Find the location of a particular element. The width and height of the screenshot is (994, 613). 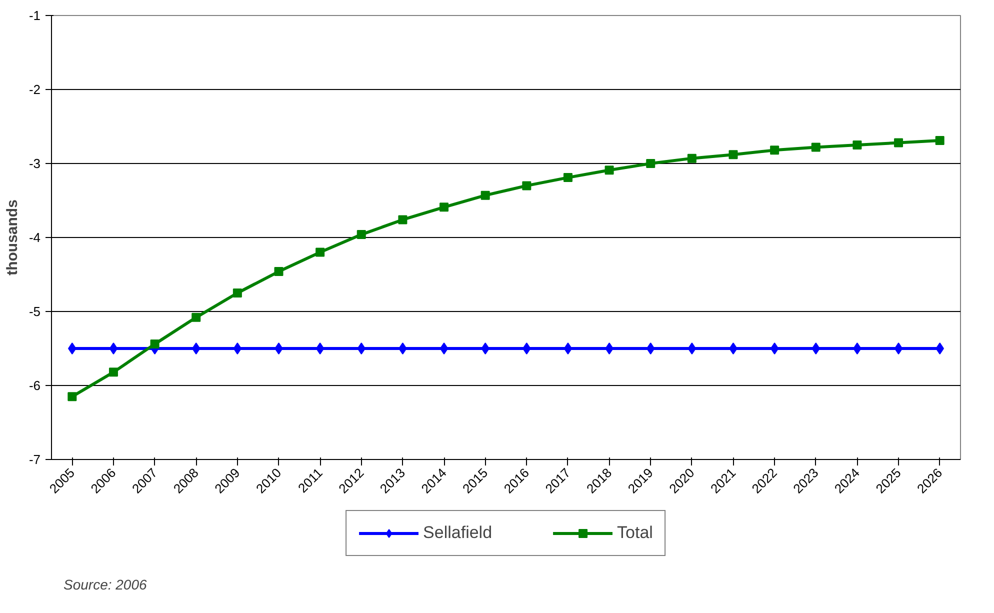

legend-label: Sellafield is located at coordinates (457, 533).